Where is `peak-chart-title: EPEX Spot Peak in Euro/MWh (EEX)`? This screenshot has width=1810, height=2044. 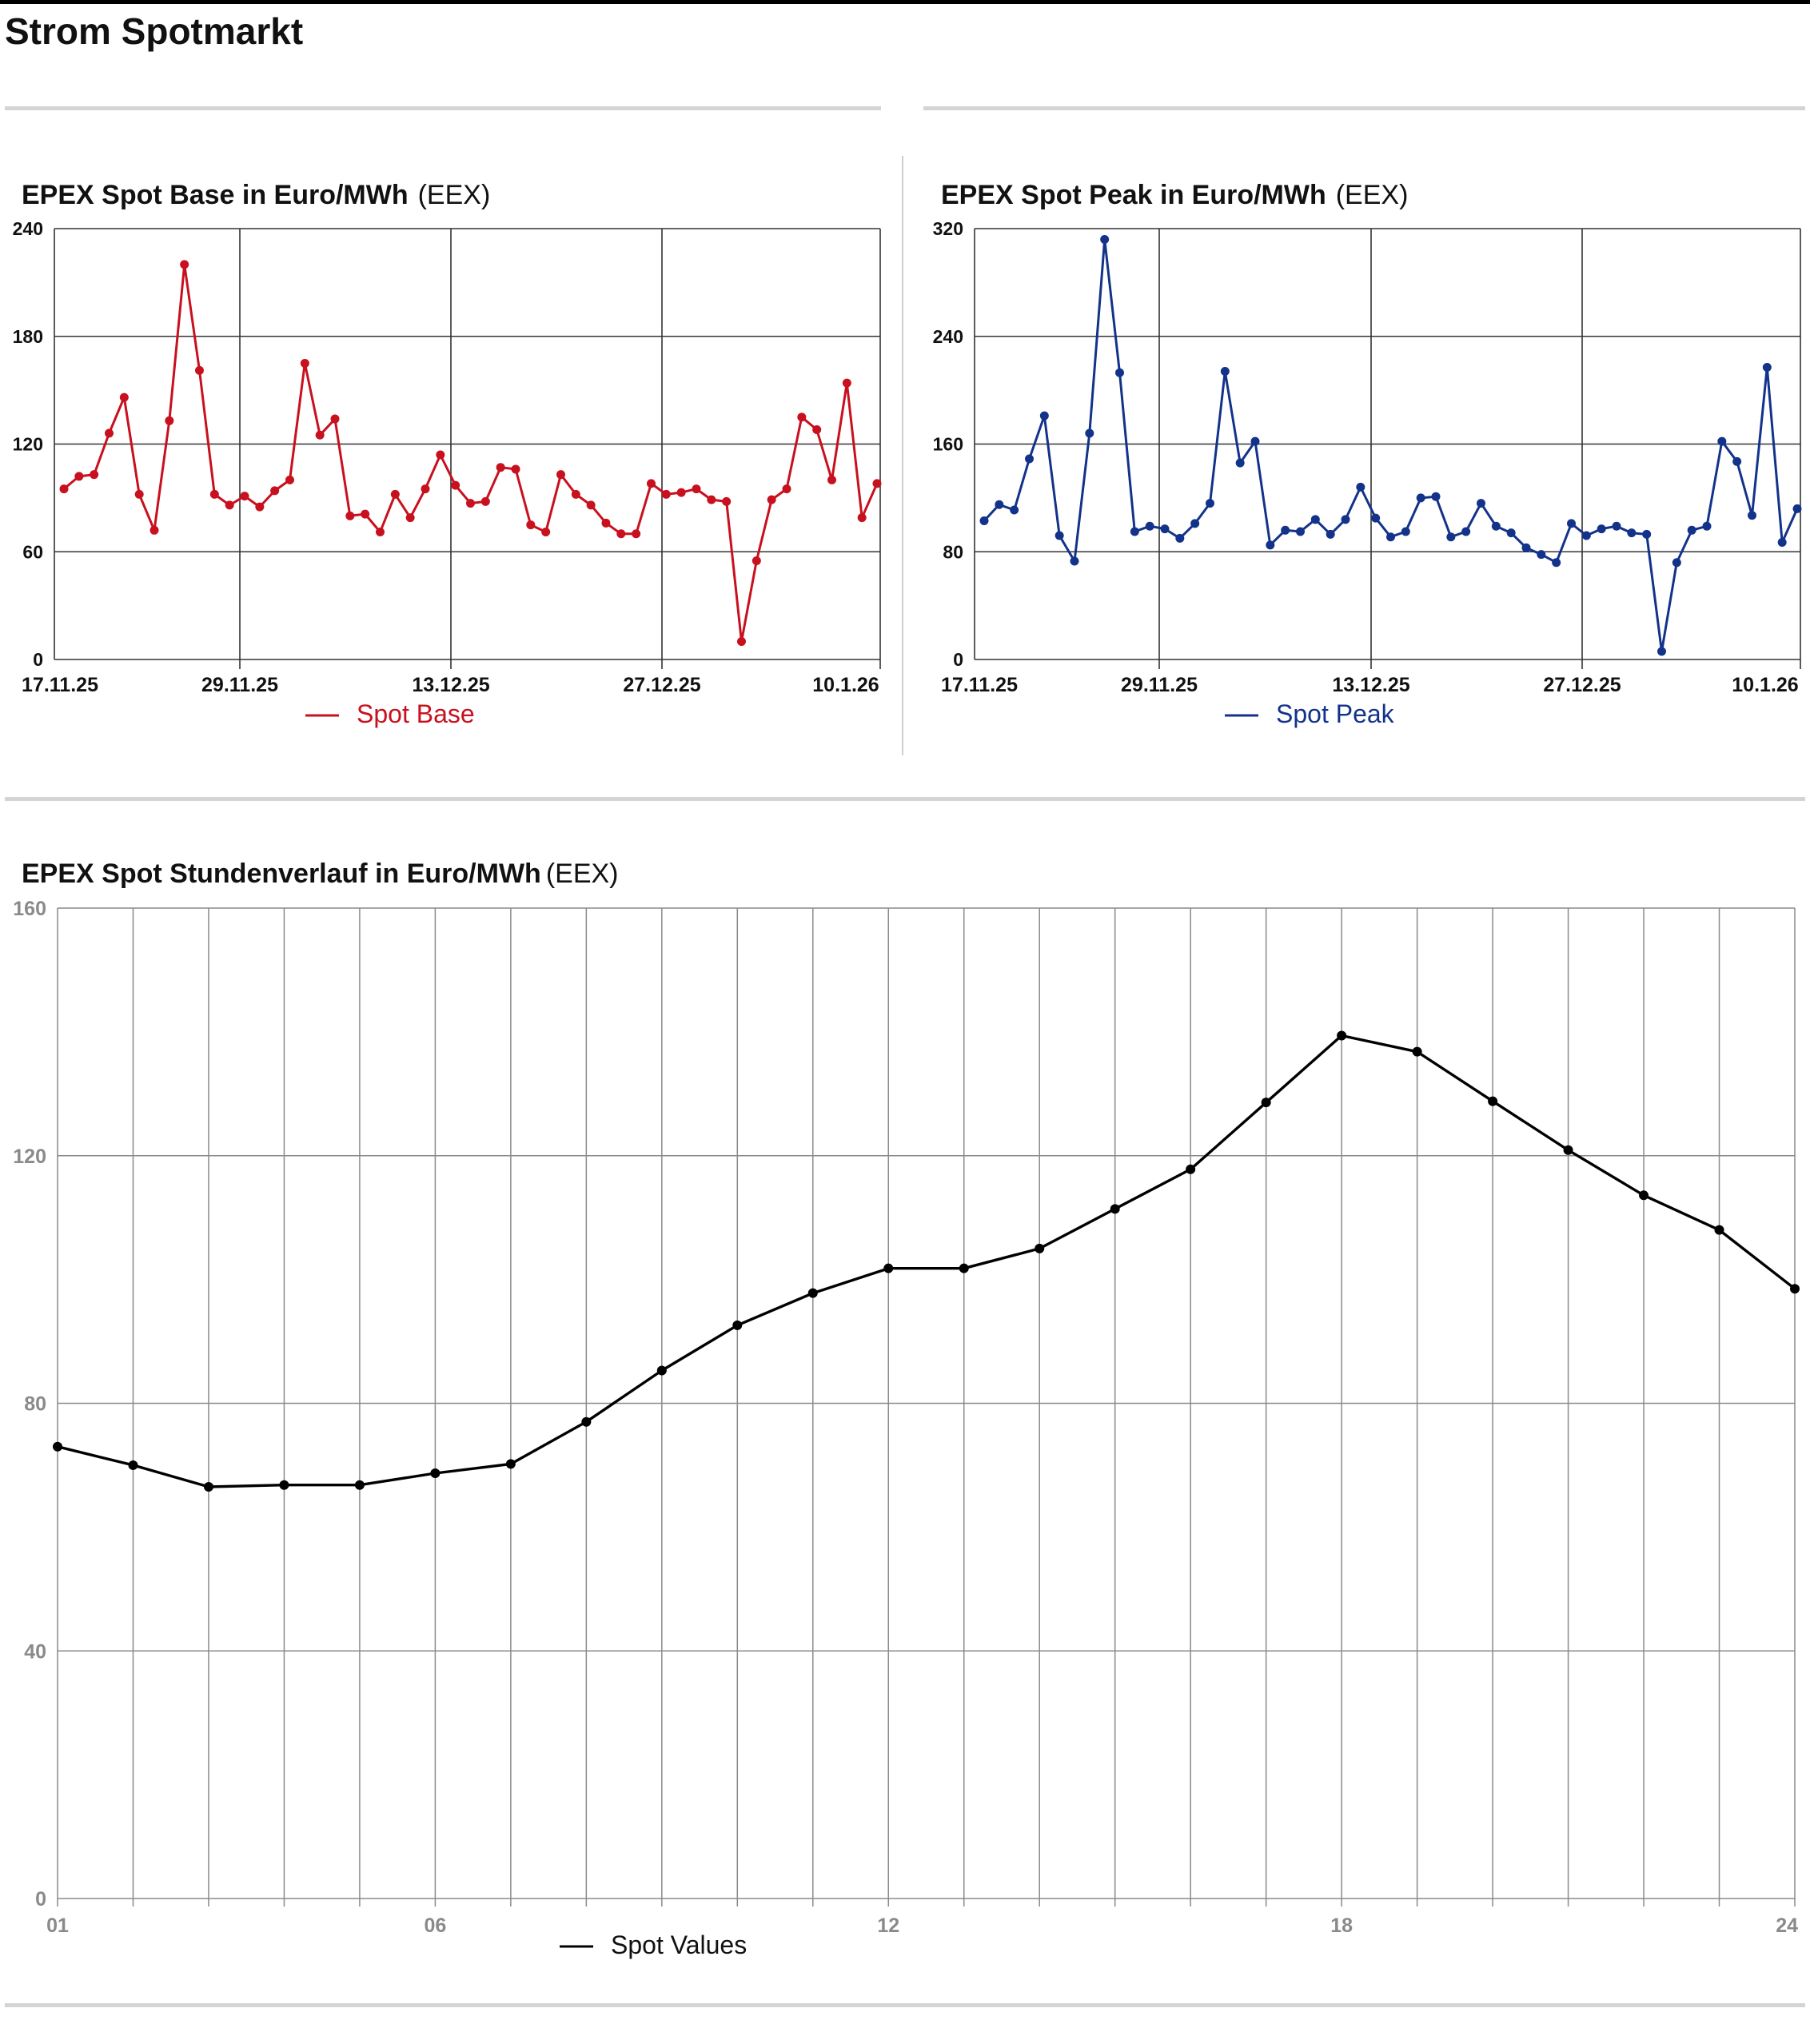
peak-chart-title: EPEX Spot Peak in Euro/MWh (EEX) is located at coordinates (1174, 195).